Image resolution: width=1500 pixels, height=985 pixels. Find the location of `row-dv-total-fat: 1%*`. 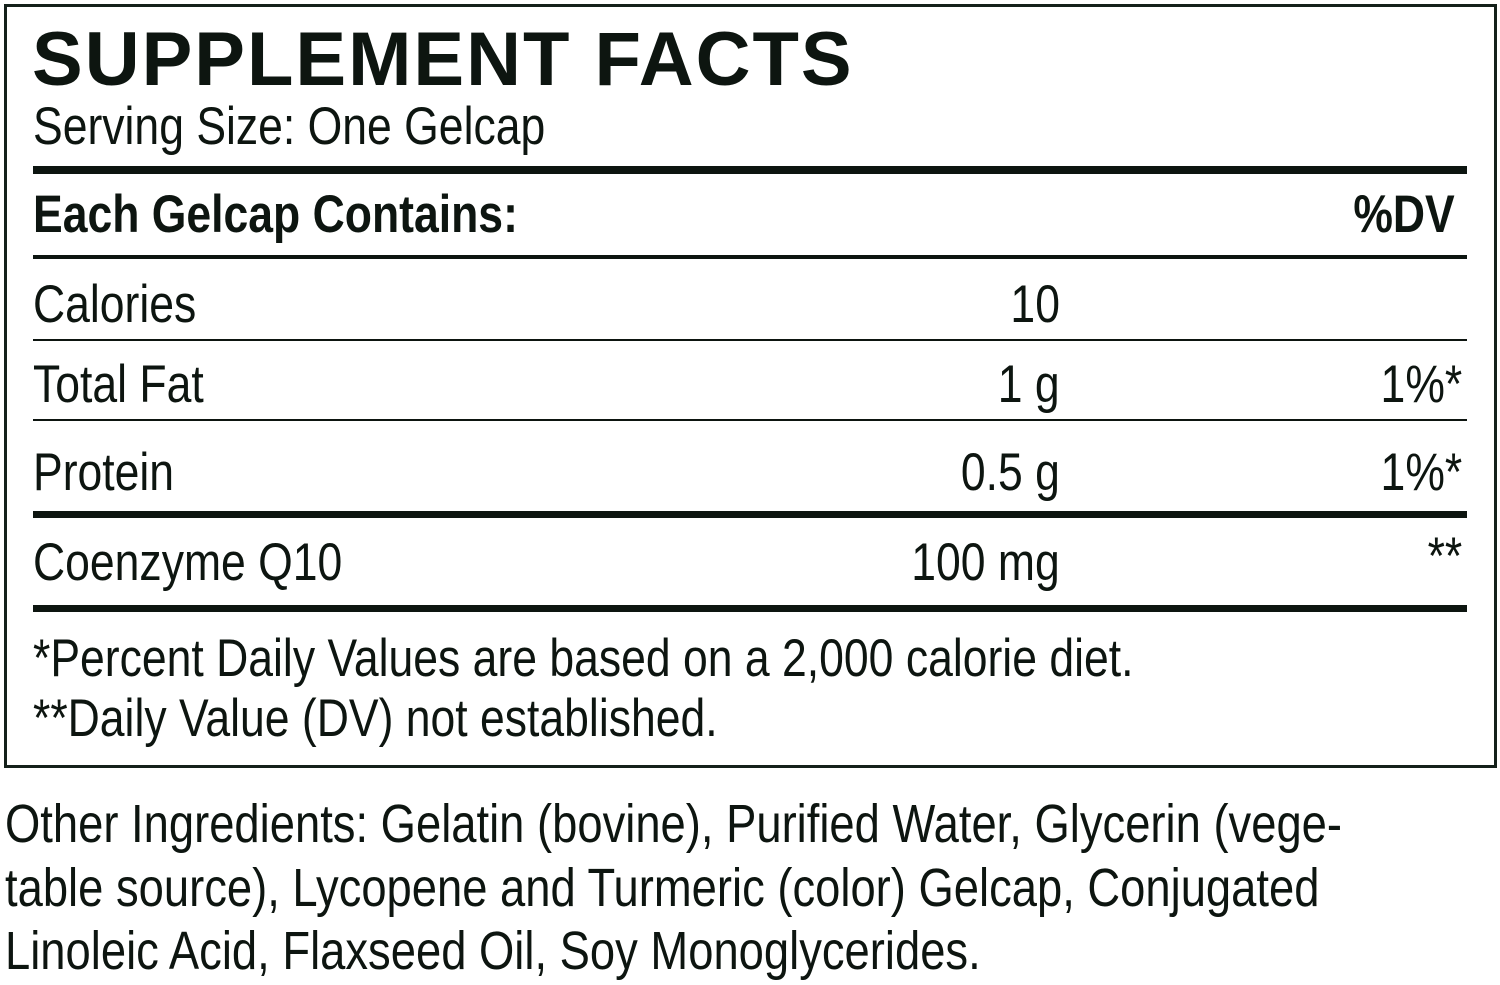

row-dv-total-fat: 1%* is located at coordinates (1421, 384).